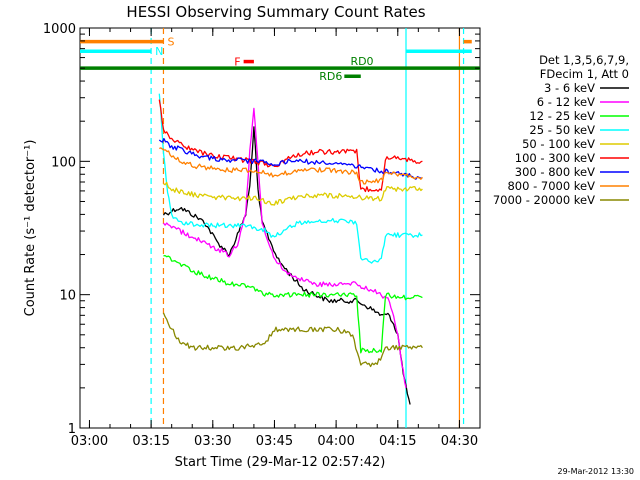  I want to click on legend-header: Det 1,3,5,6,7,9,, so click(584, 60).